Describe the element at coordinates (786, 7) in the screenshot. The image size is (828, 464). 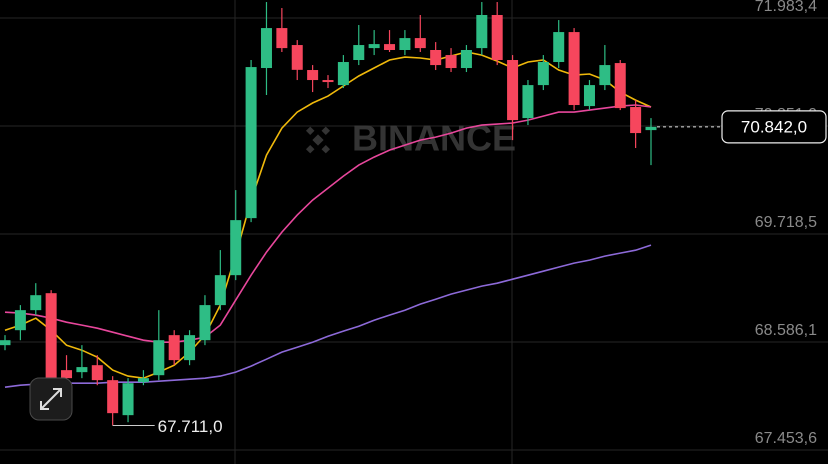
I see `y-tick-label: 71.983,4` at that location.